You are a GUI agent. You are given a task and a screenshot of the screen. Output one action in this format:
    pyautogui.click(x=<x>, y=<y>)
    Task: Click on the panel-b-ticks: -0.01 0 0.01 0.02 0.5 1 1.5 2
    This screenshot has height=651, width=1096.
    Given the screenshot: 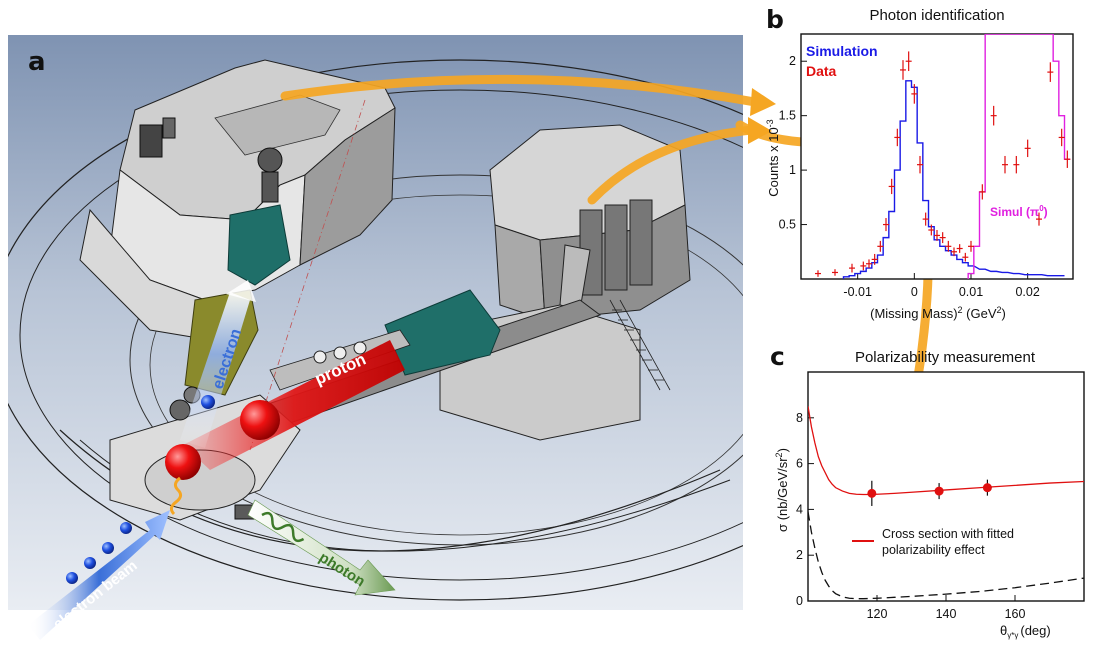 What is the action you would take?
    pyautogui.click(x=909, y=176)
    